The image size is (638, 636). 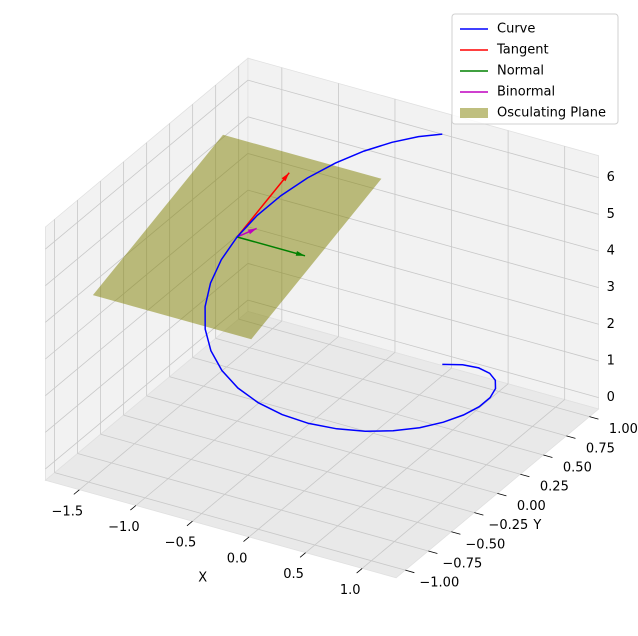 I want to click on legend-swatch, so click(x=474, y=113).